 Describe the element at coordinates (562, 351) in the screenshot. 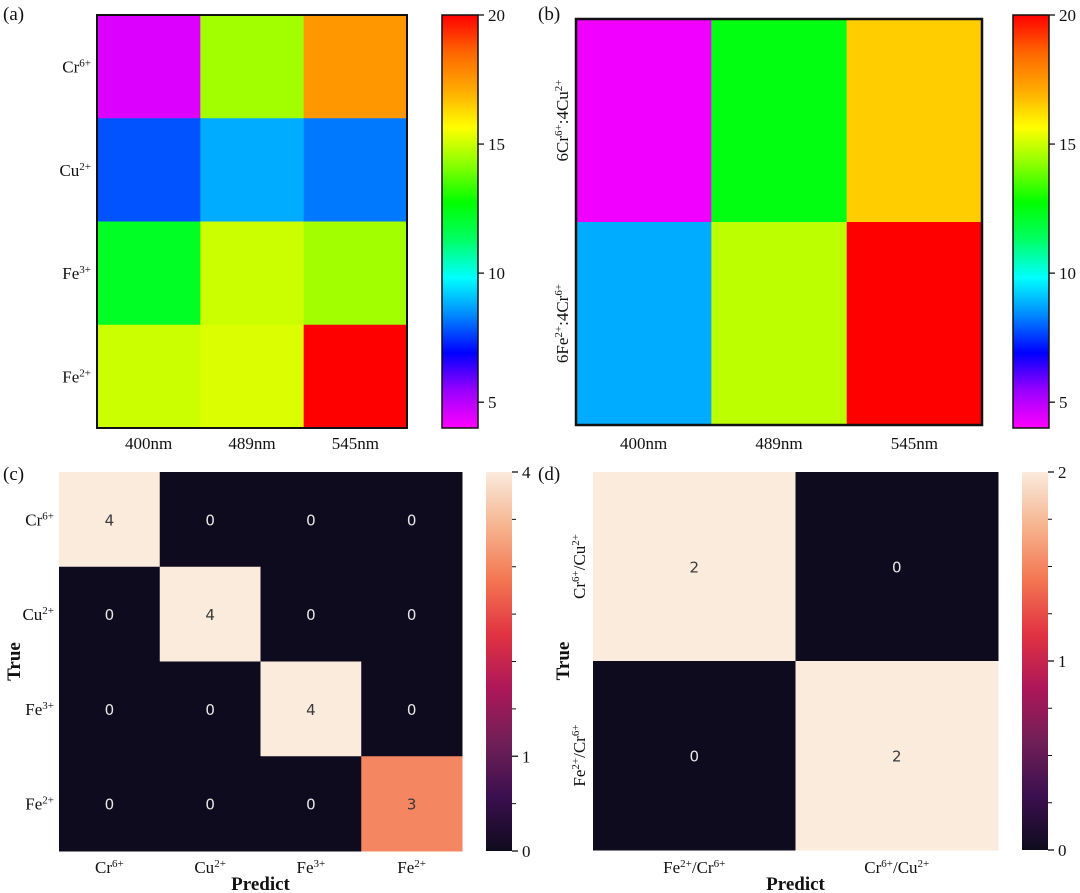

I see `label-run: 6Fe` at that location.